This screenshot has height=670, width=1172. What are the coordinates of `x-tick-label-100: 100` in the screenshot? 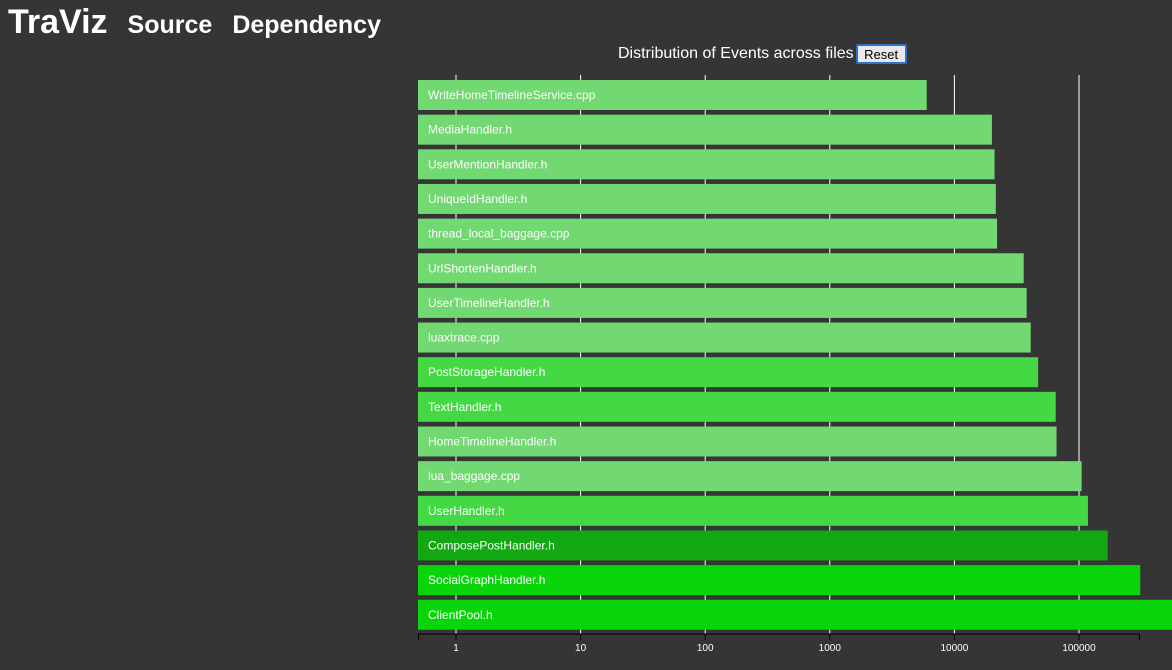 It's located at (705, 648).